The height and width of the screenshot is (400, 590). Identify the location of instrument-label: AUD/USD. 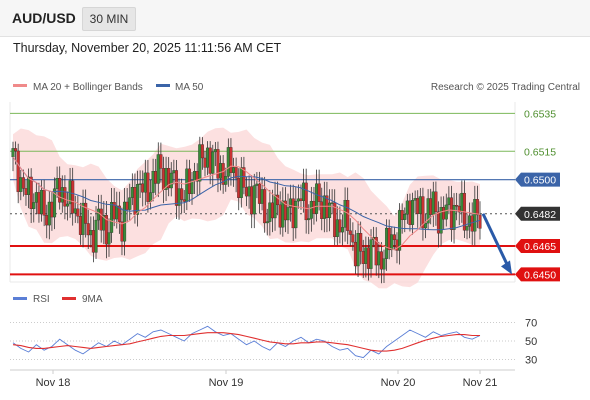
(44, 18).